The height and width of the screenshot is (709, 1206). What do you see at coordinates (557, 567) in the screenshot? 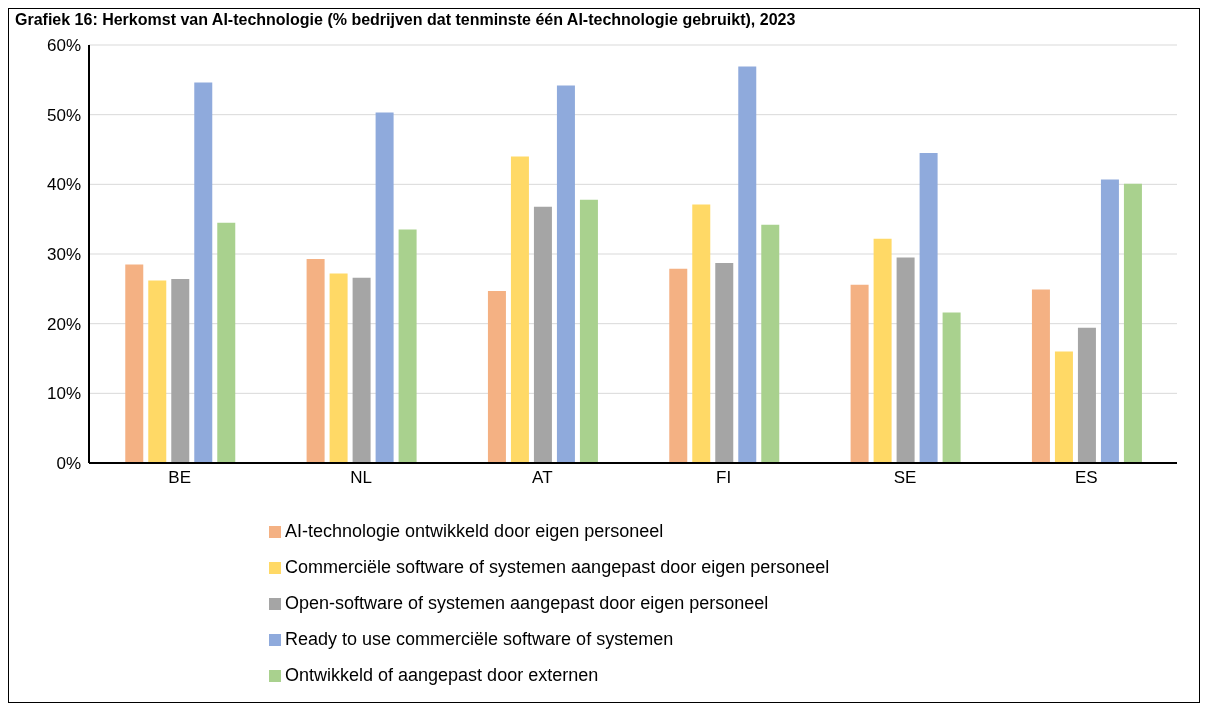
I see `legend-label: Commerciële software of systemen aangepast door eigen personeel` at bounding box center [557, 567].